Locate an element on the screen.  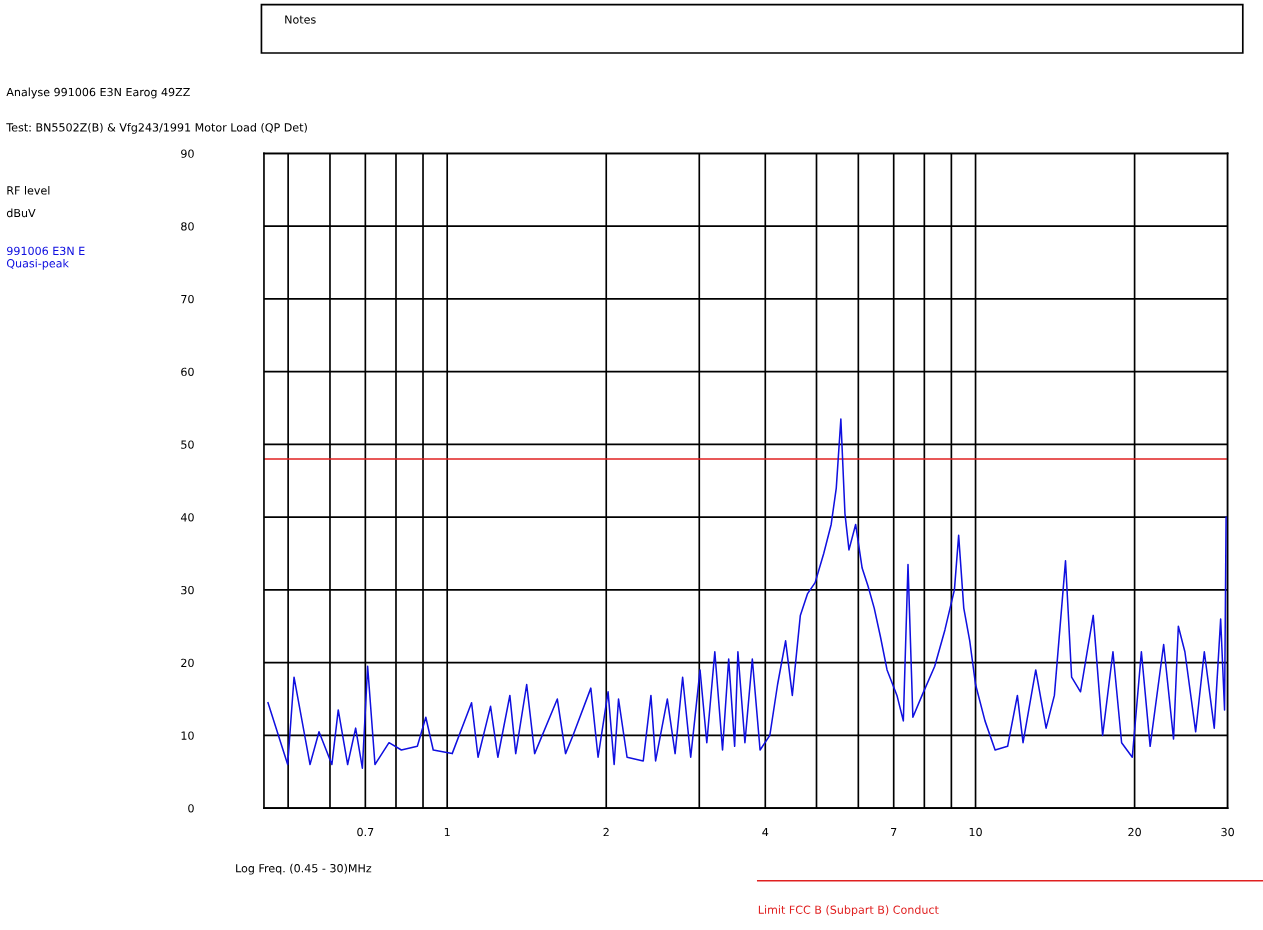
text: Notes is located at coordinates (300, 19).